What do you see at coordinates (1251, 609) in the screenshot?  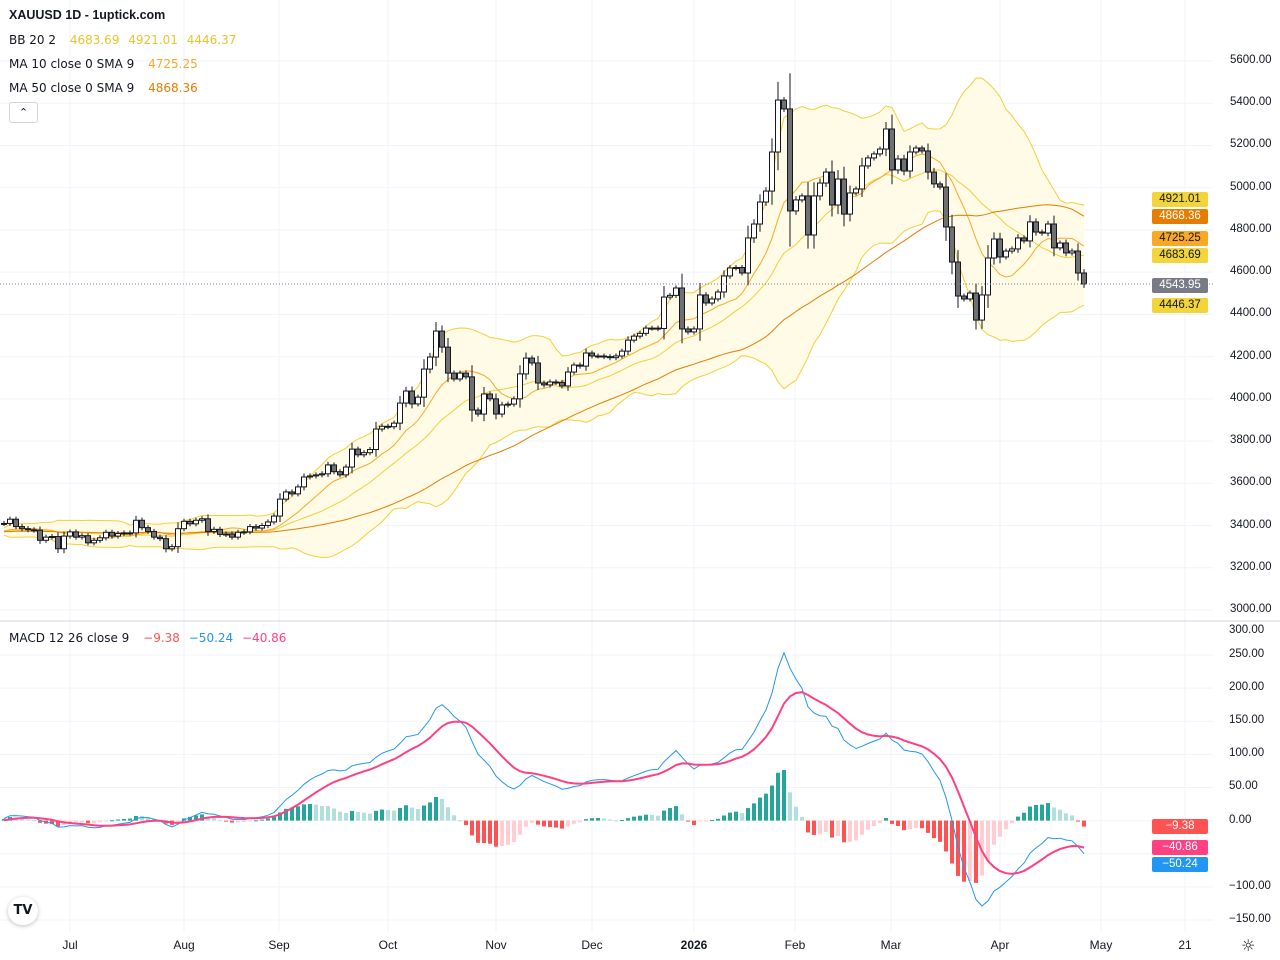 I see `price-axis-label: 3000.00` at bounding box center [1251, 609].